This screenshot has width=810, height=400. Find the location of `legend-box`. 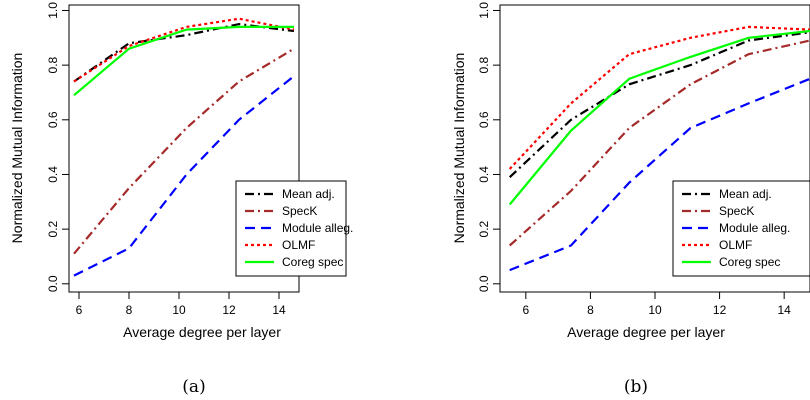

legend-box is located at coordinates (741, 228).